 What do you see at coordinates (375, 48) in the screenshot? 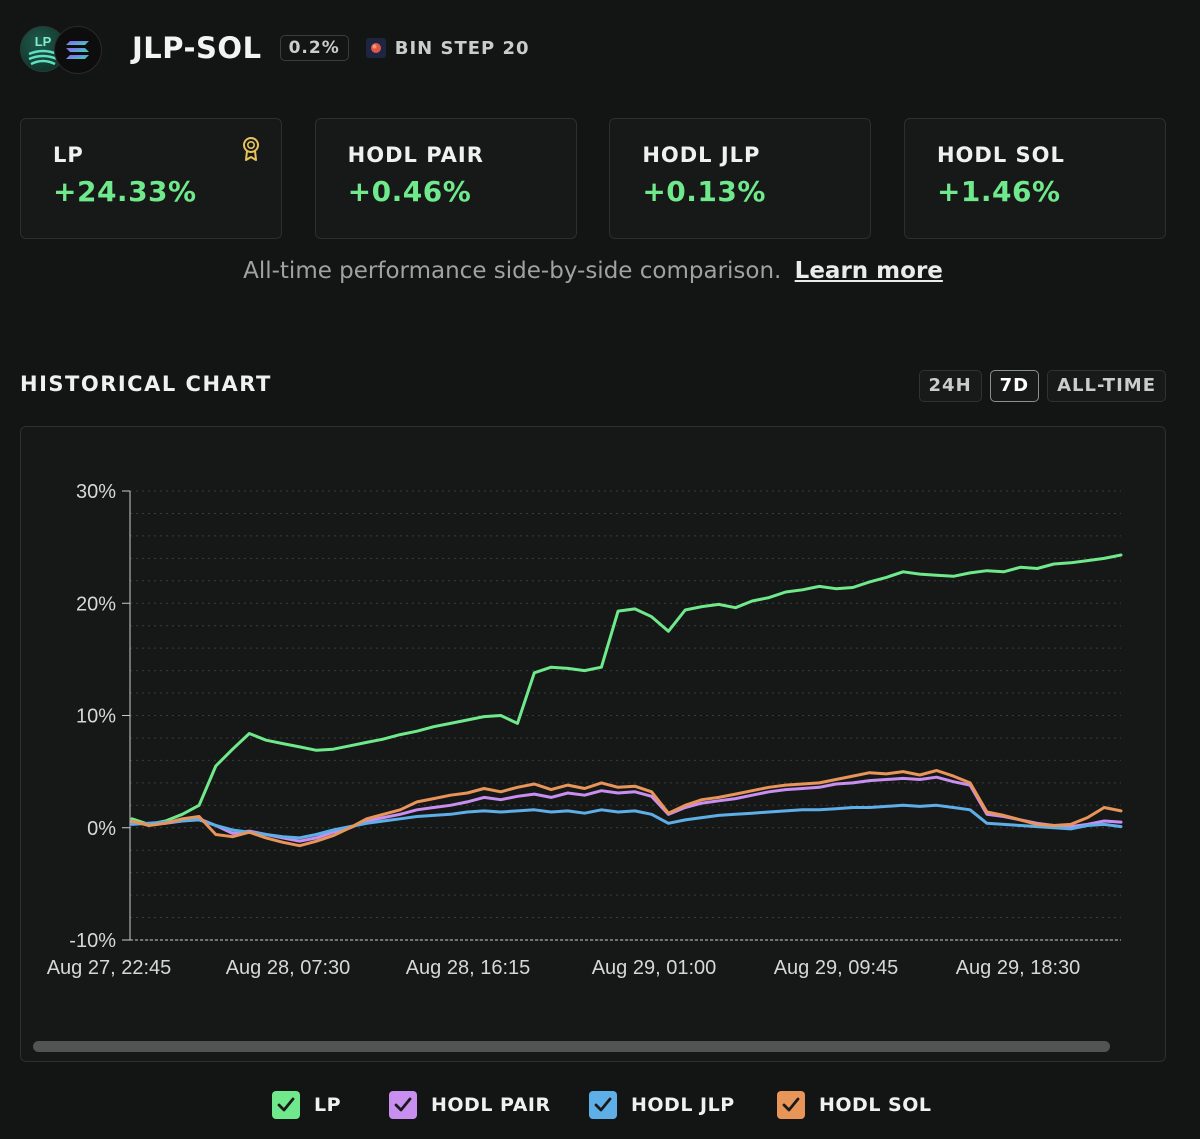
I see `bin-step-icon` at bounding box center [375, 48].